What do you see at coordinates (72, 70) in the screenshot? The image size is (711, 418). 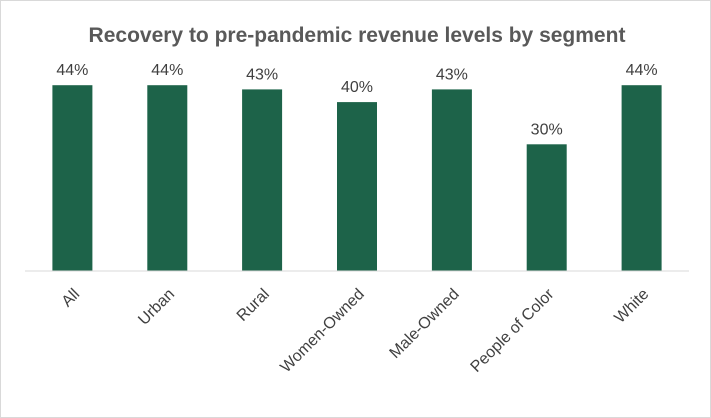 I see `data-label-all: 44%` at bounding box center [72, 70].